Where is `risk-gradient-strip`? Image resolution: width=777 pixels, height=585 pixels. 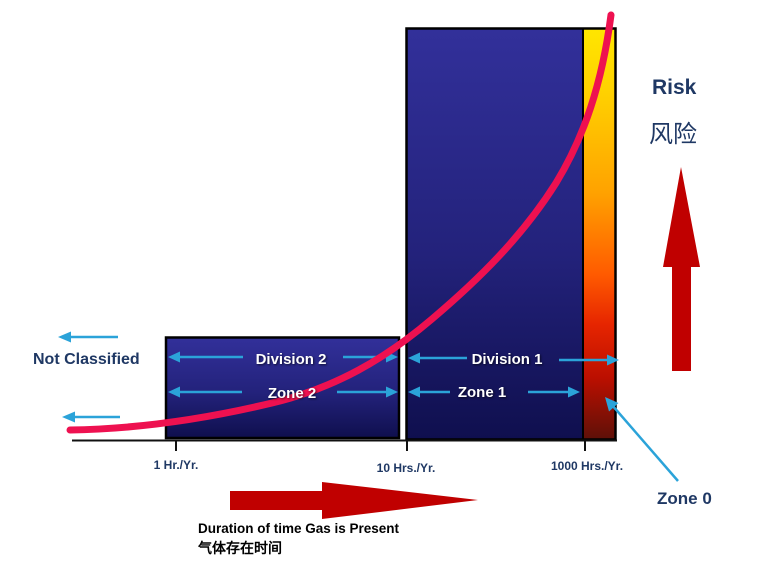
risk-gradient-strip is located at coordinates (599, 234).